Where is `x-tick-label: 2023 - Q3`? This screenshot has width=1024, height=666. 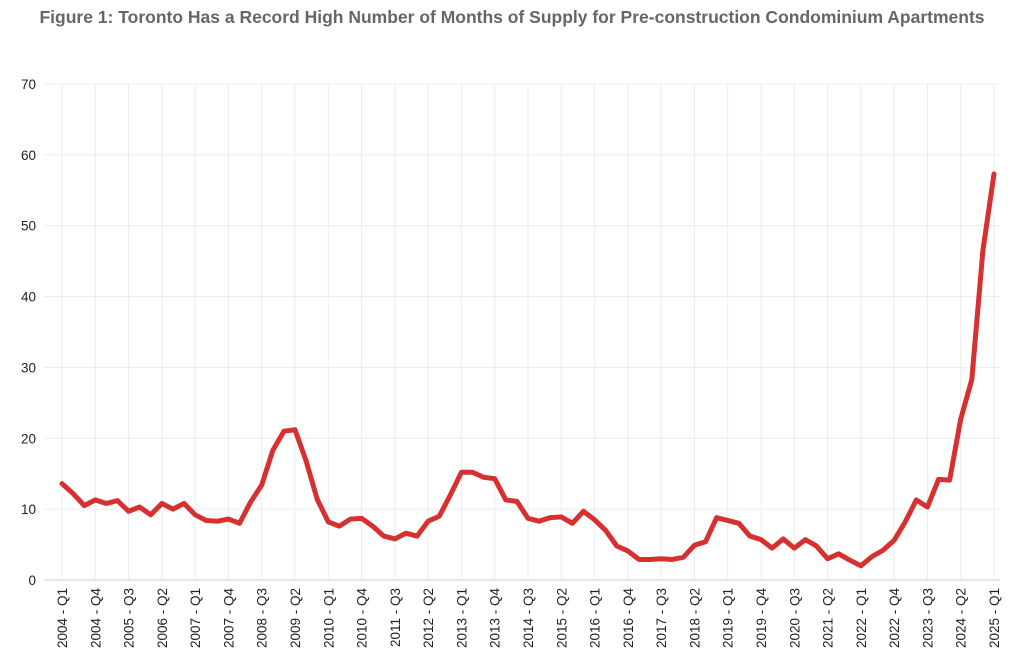
x-tick-label: 2023 - Q3 is located at coordinates (927, 618).